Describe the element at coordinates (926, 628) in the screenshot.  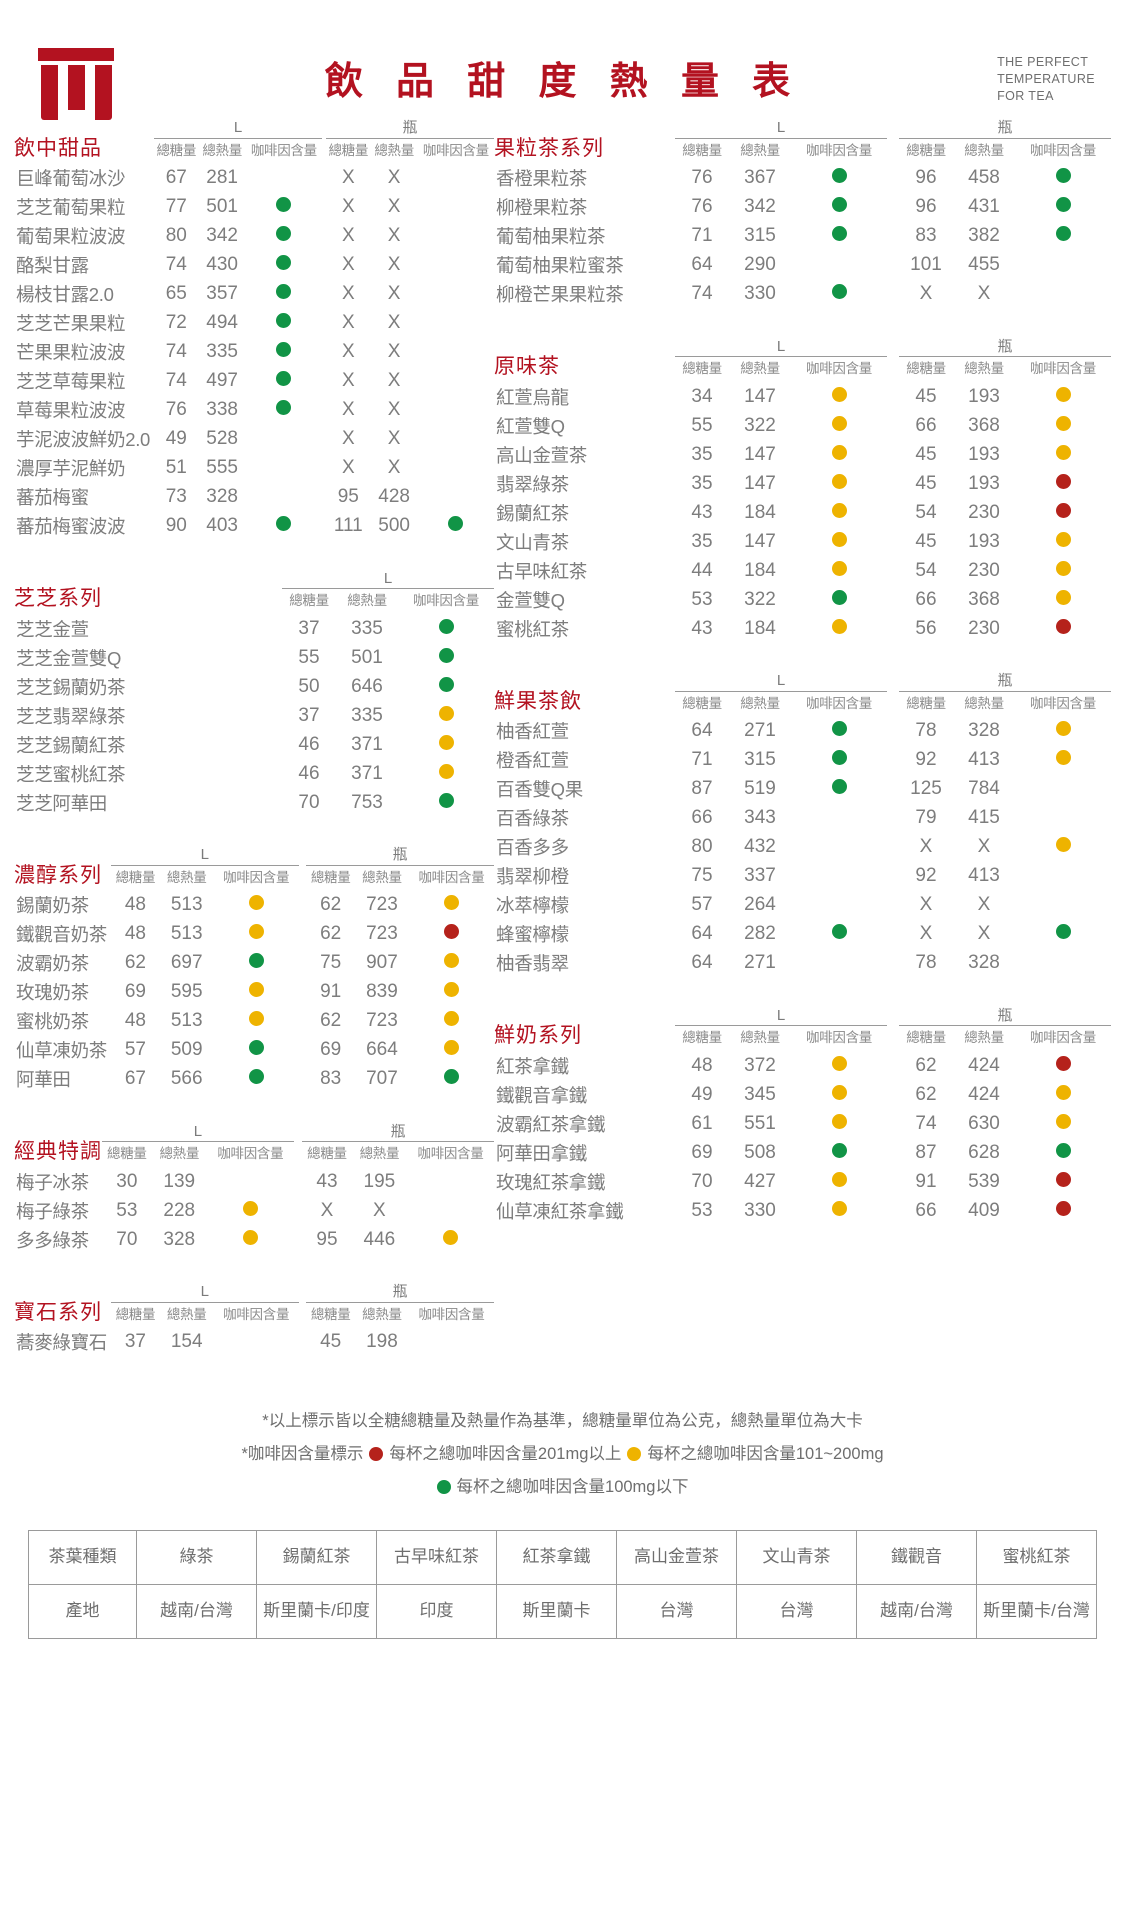
I see `sugar-bottle-value: 56` at that location.